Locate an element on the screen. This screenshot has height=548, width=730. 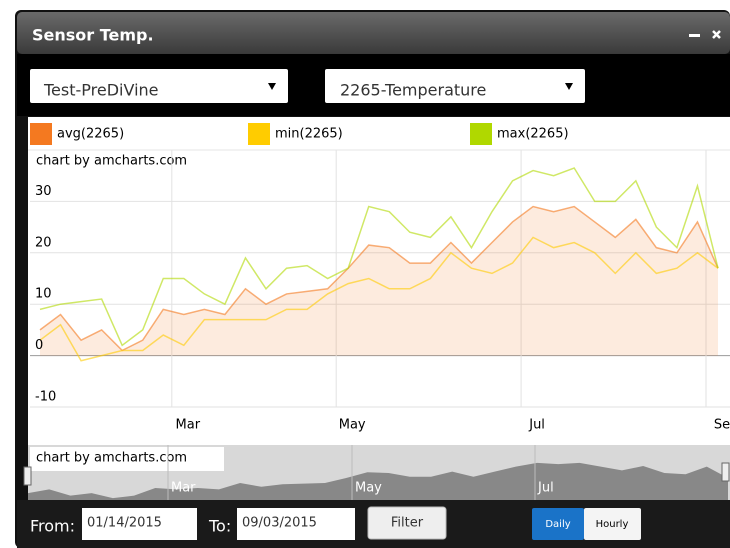
to-input is located at coordinates (296, 524).